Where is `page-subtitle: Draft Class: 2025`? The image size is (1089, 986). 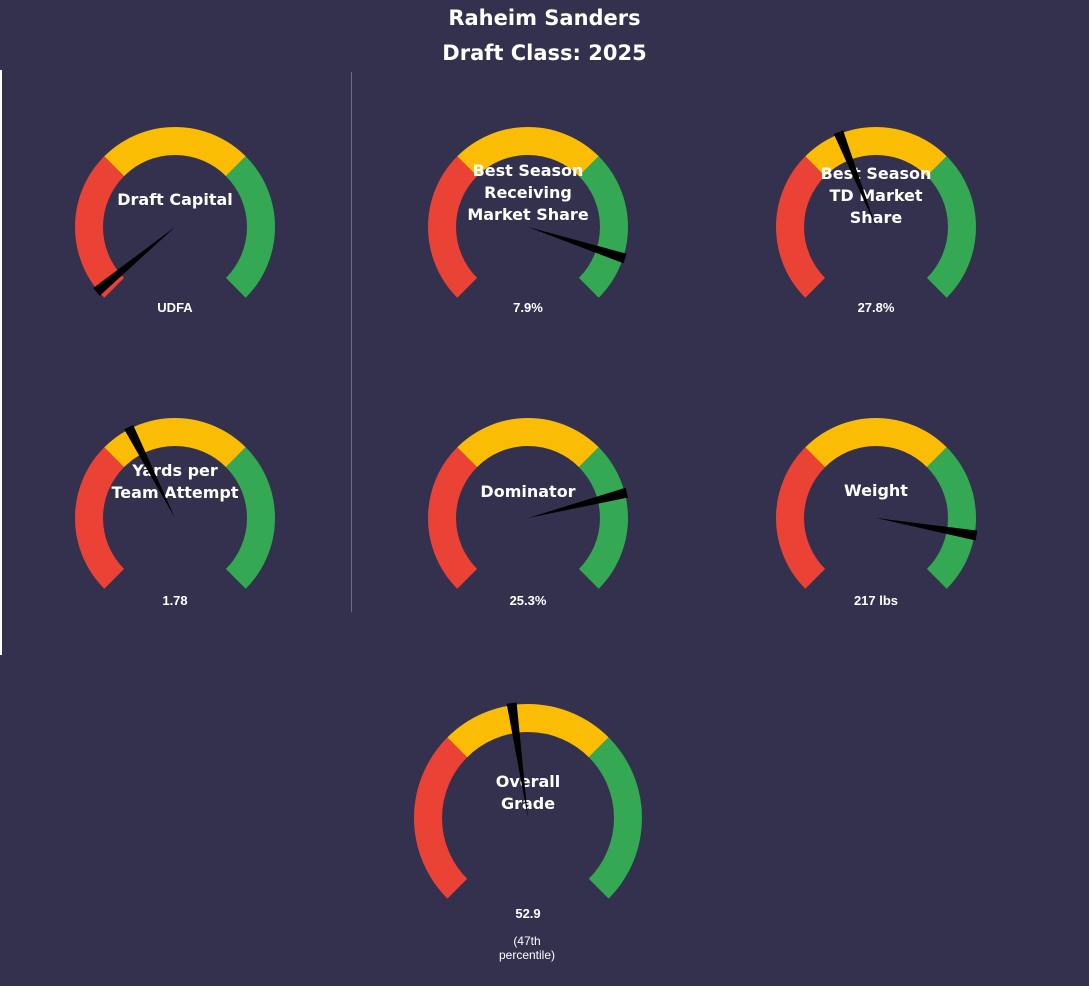
page-subtitle: Draft Class: 2025 is located at coordinates (544, 53).